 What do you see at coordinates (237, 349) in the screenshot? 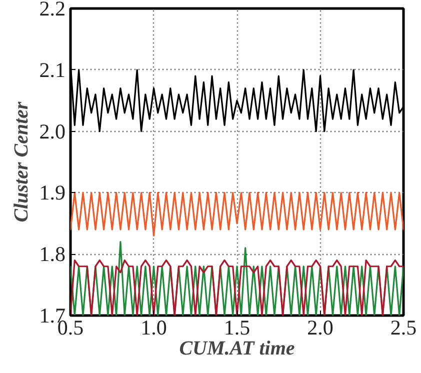
I see `x-axis-title: CUM.AT time` at bounding box center [237, 349].